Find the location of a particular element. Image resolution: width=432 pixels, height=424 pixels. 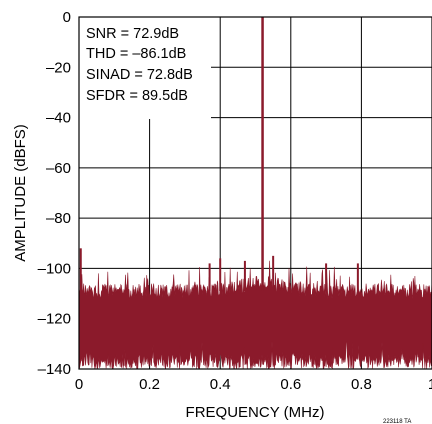

x-tick-label: 1 is located at coordinates (430, 384).